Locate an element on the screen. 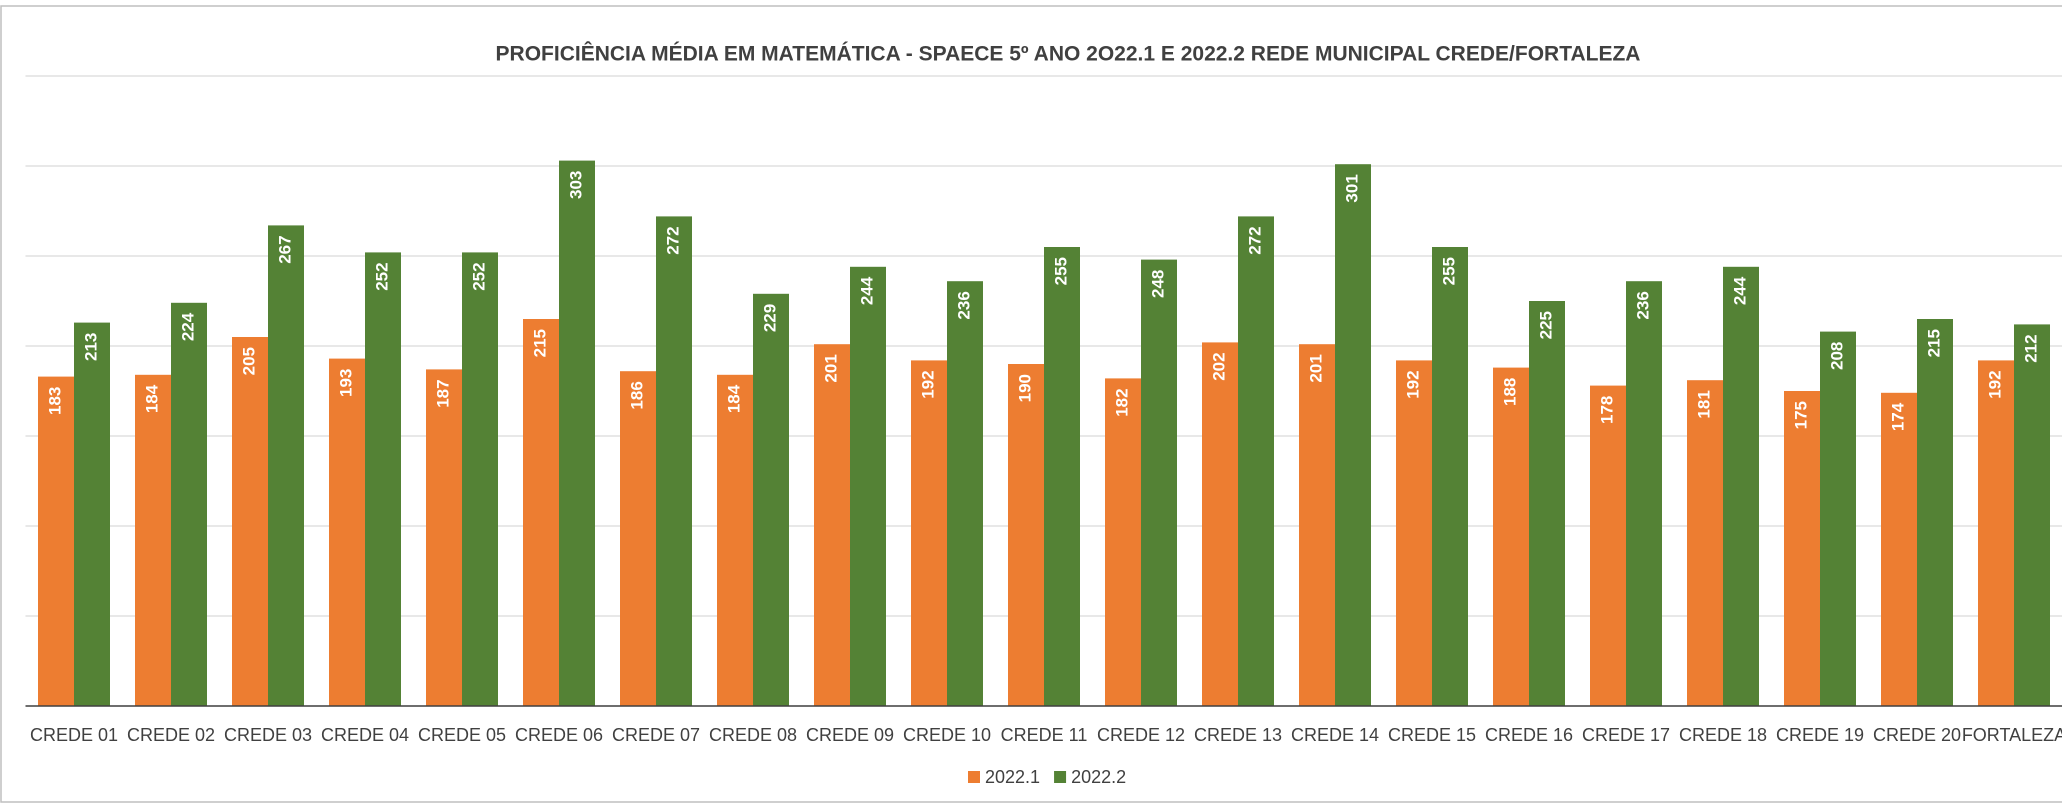 The image size is (2062, 804). x-tick-label: FORTALEZA is located at coordinates (2012, 735).